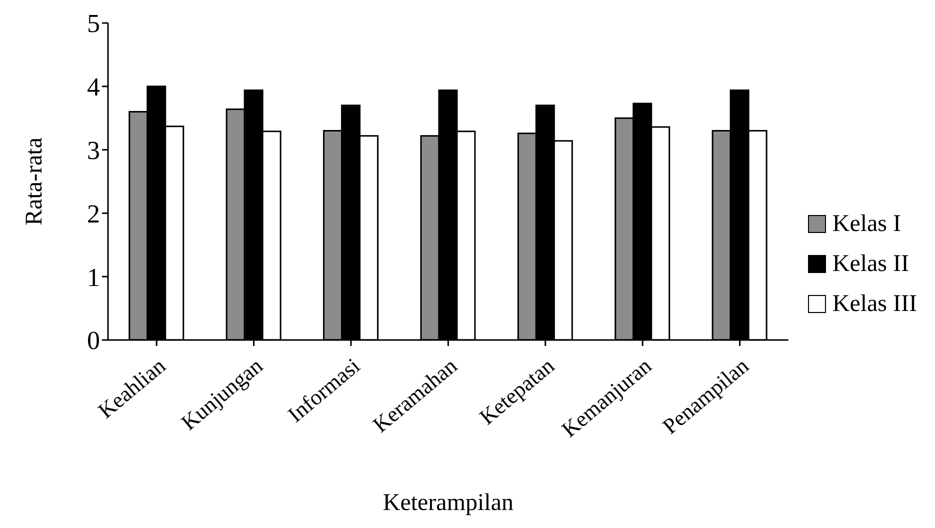 This screenshot has height=528, width=935. Describe the element at coordinates (874, 304) in the screenshot. I see `legend-label: Kelas III` at that location.